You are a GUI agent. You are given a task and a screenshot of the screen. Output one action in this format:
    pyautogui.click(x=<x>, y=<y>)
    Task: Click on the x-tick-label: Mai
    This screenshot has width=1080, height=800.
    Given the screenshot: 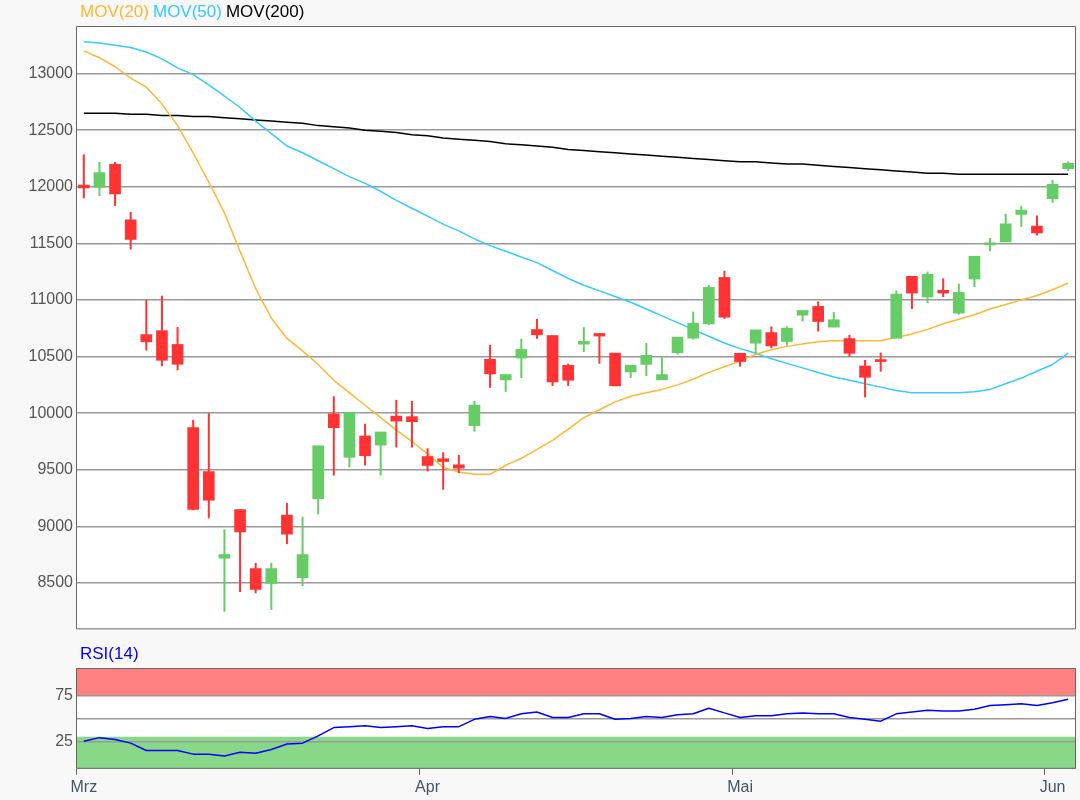 What is the action you would take?
    pyautogui.click(x=740, y=786)
    